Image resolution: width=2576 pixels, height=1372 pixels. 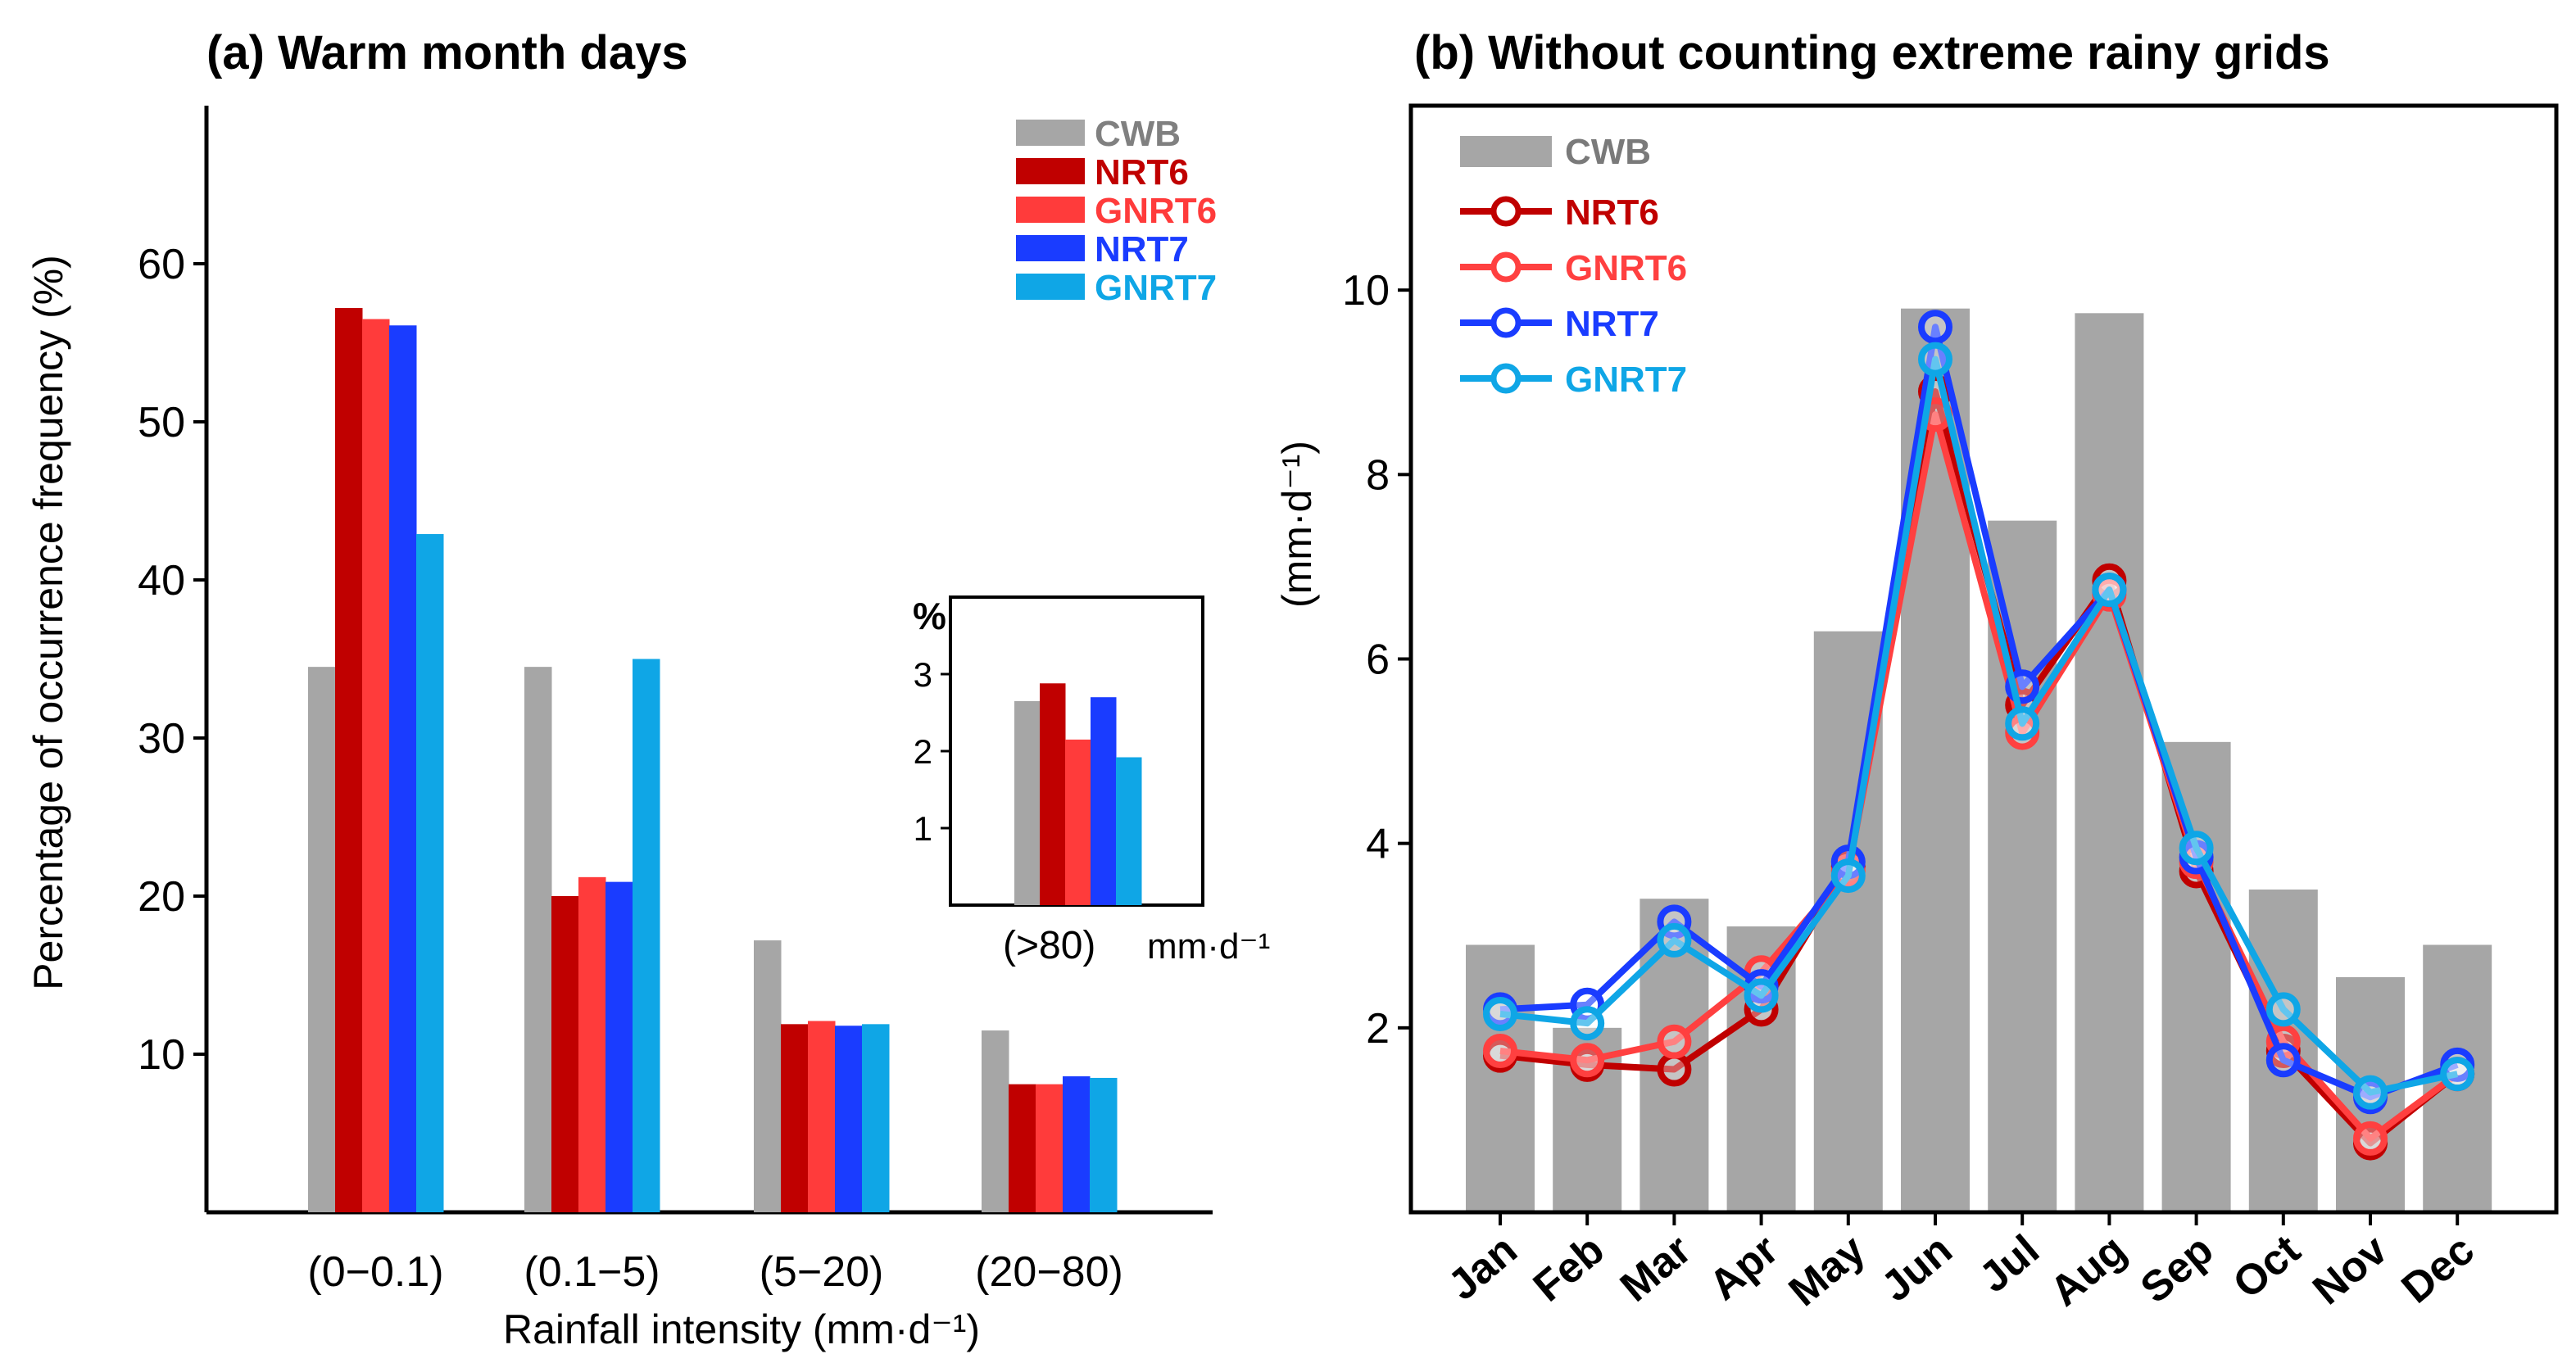 What do you see at coordinates (1138, 134) in the screenshot?
I see `legend-label-cwb: CWB` at bounding box center [1138, 134].